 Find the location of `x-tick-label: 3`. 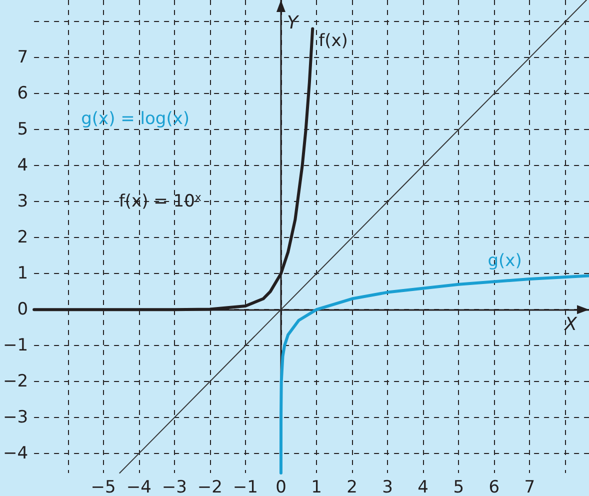

x-tick-label: 3 is located at coordinates (387, 487).